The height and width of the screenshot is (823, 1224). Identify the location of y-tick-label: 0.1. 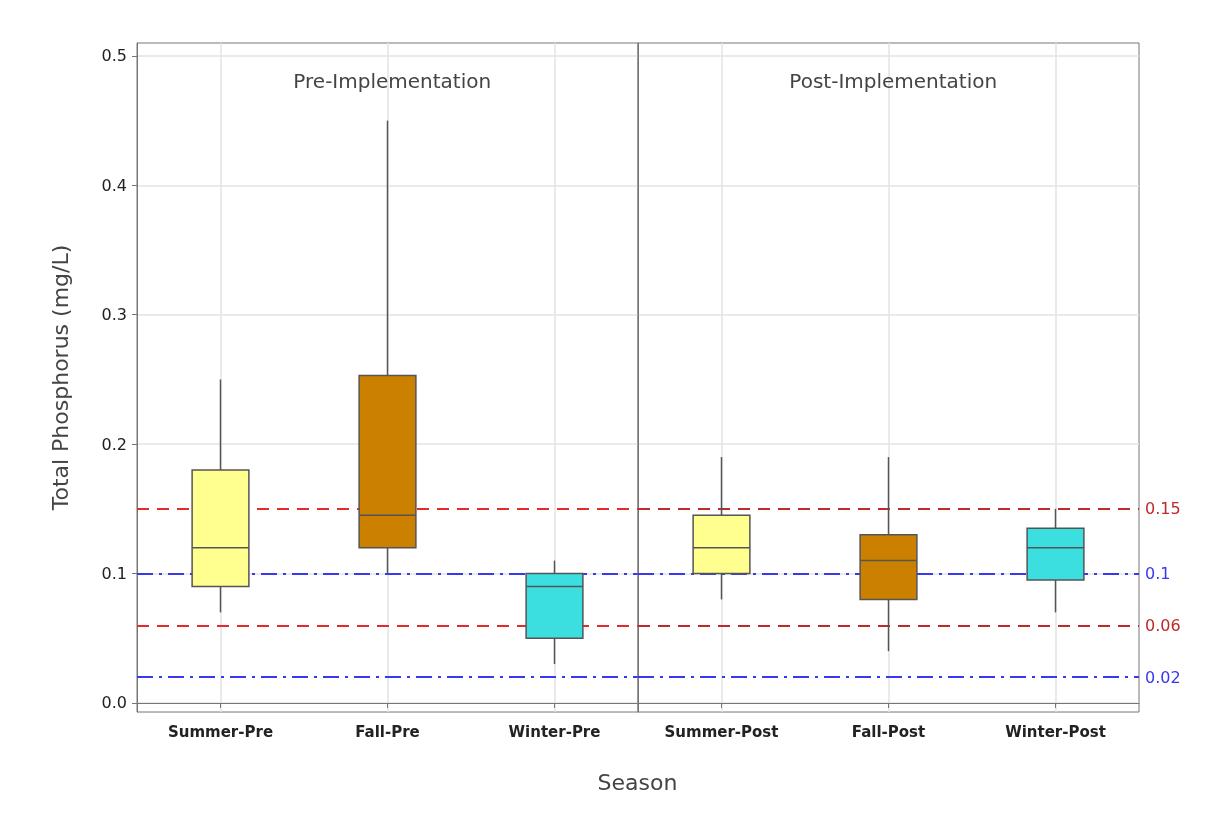
(114, 574).